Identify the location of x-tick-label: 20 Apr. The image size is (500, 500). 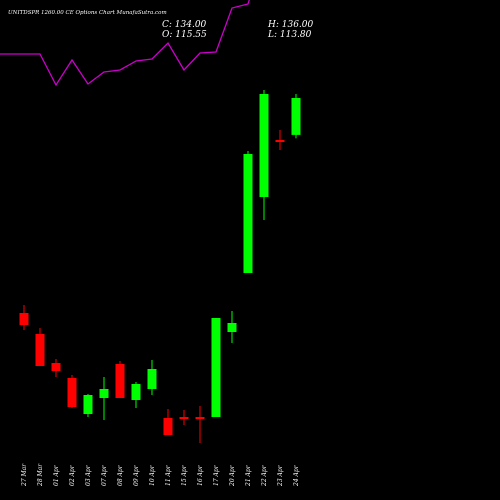
(232, 475).